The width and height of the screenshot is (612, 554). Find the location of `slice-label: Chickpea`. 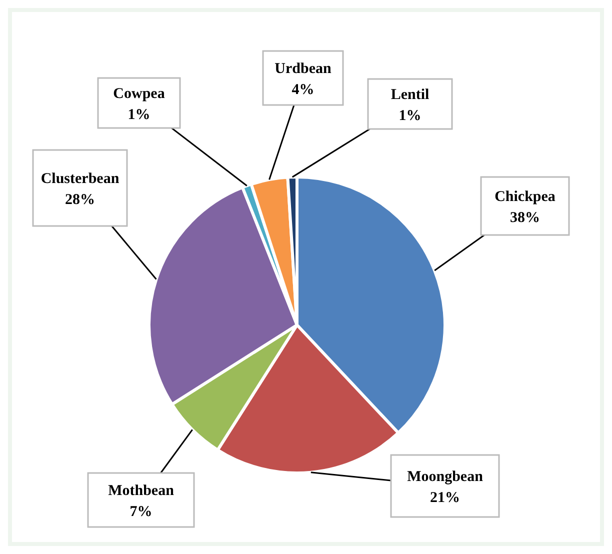

slice-label: Chickpea is located at coordinates (525, 197).